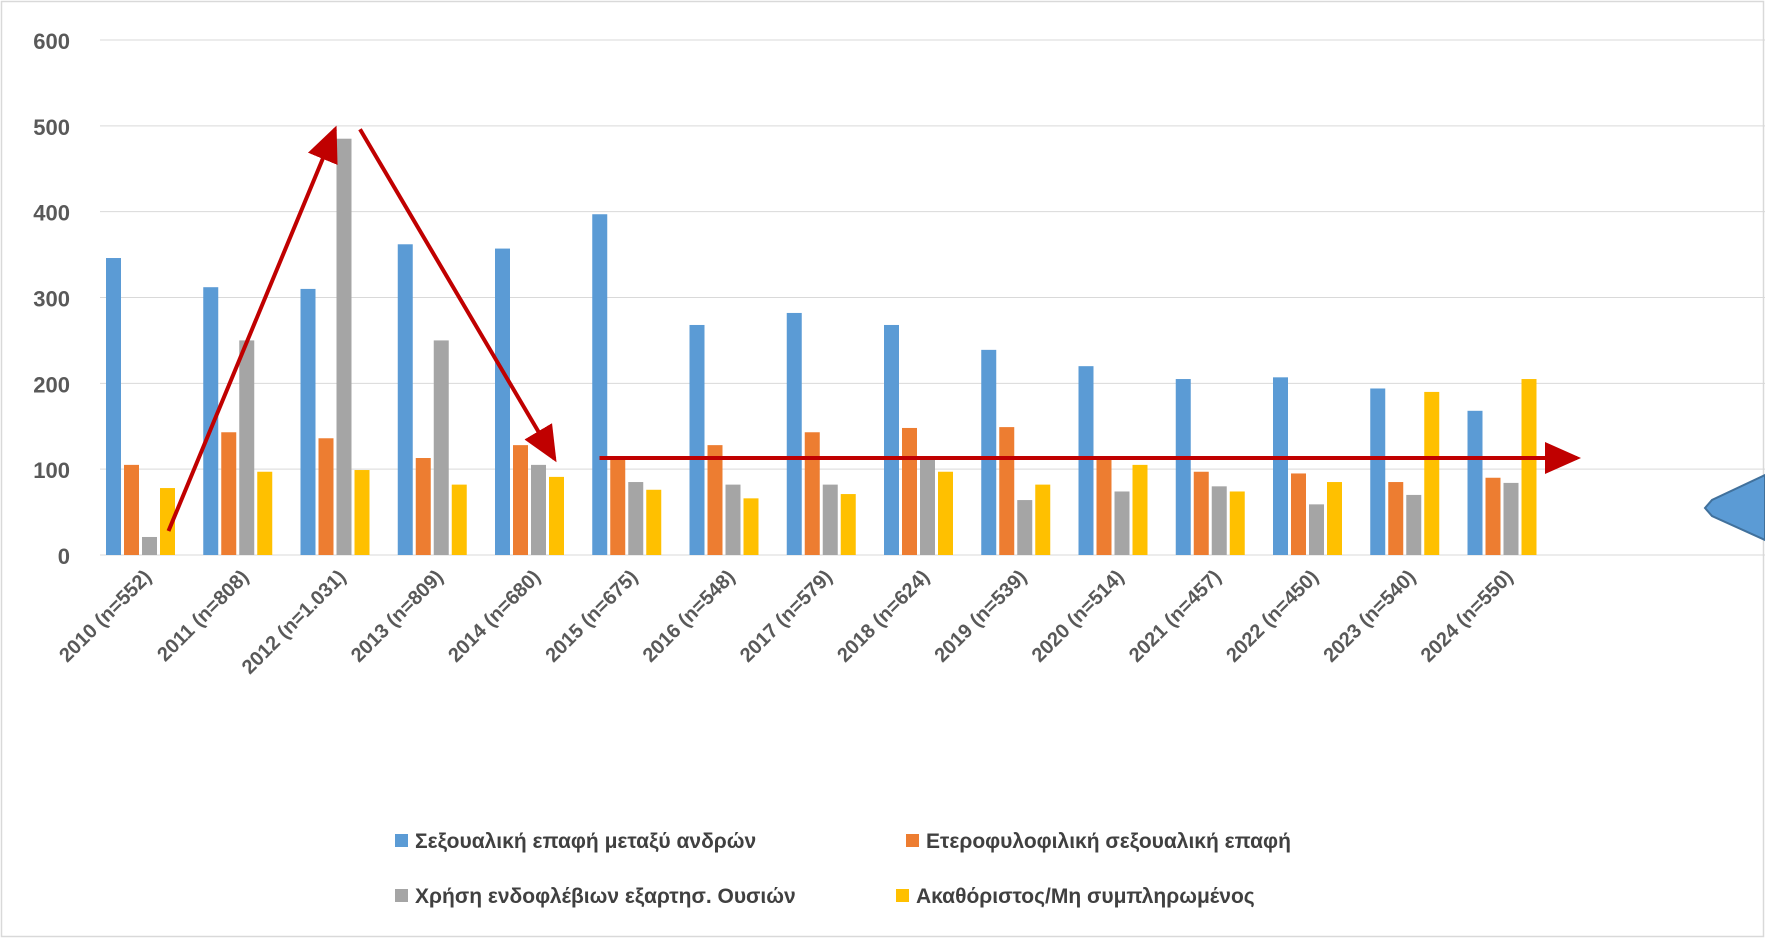 Image resolution: width=1765 pixels, height=938 pixels. Describe the element at coordinates (51, 127) in the screenshot. I see `y-tick-label: 500` at that location.